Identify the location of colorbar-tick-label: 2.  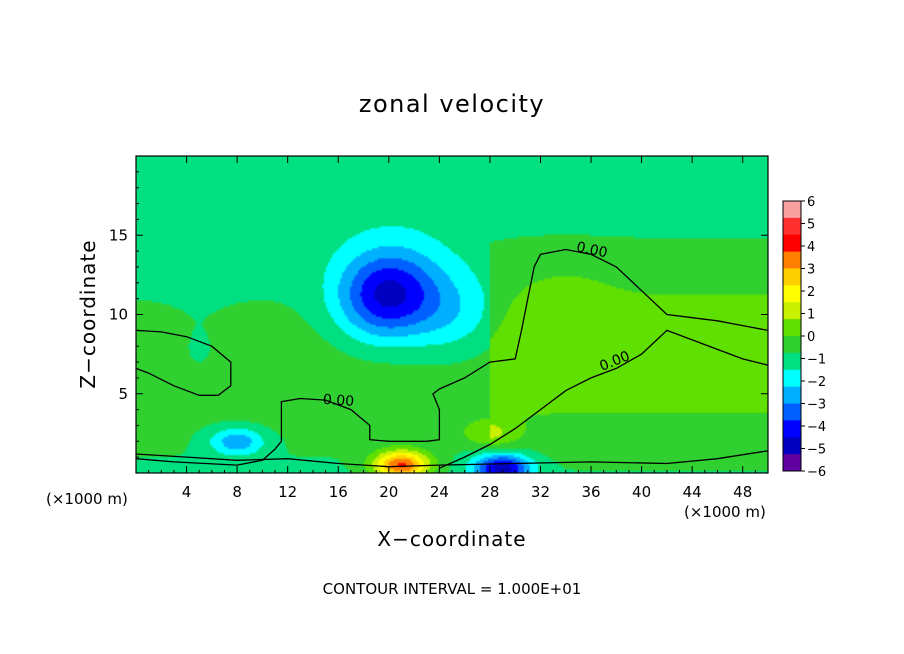
(811, 292).